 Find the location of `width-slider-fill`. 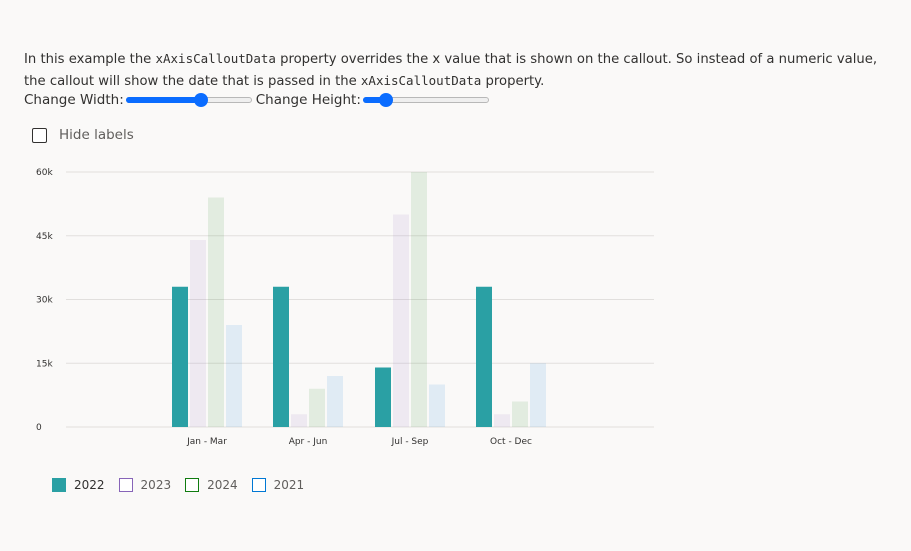

width-slider-fill is located at coordinates (163, 100).